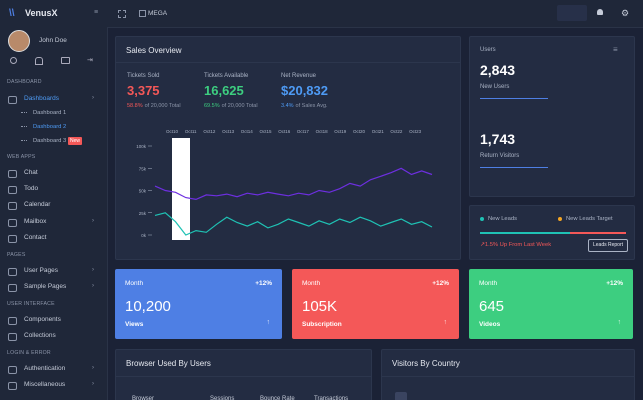  Describe the element at coordinates (41, 270) in the screenshot. I see `nav-item: User Pages` at that location.